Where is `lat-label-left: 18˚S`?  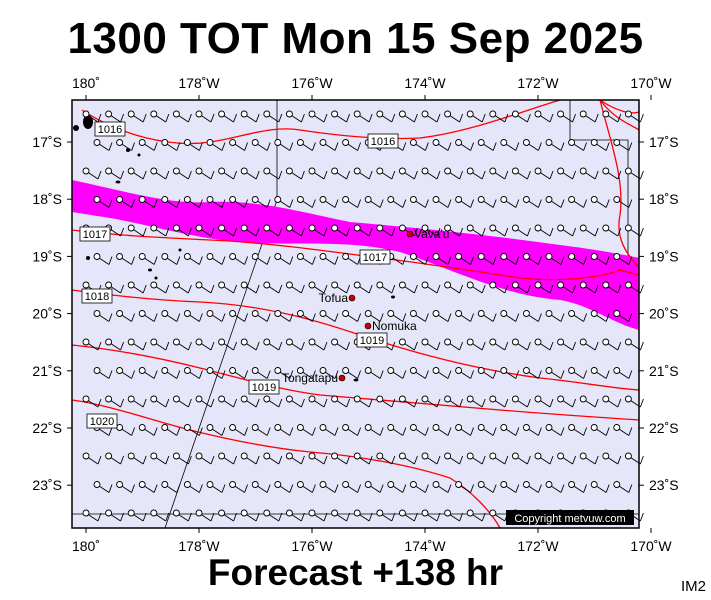 lat-label-left: 18˚S is located at coordinates (47, 199).